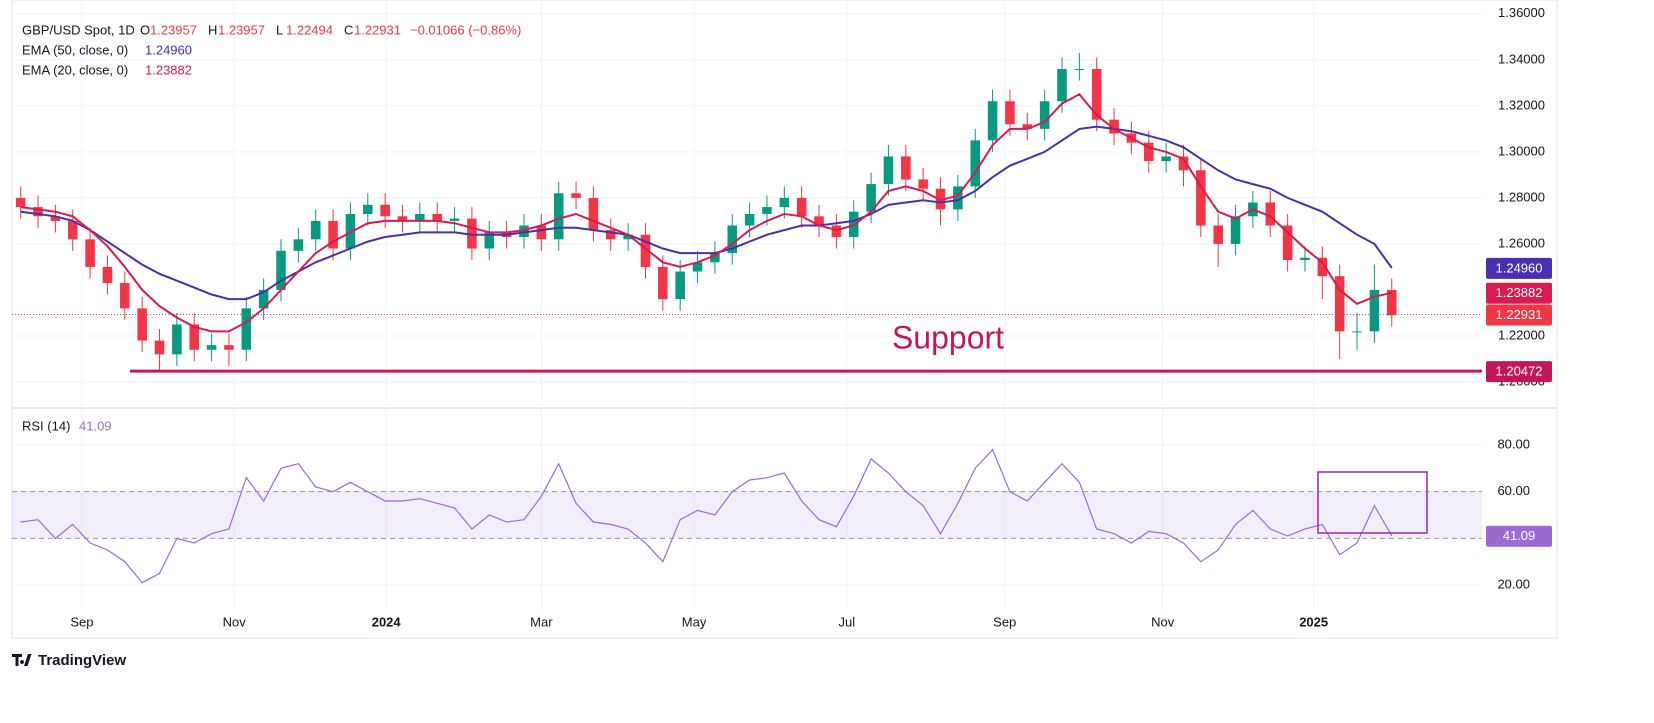 The image size is (1654, 723). Describe the element at coordinates (1521, 104) in the screenshot. I see `y-tick-label: 1.32000` at that location.